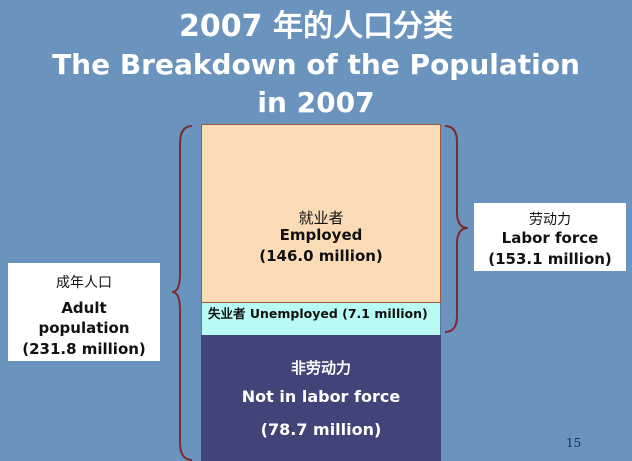  Describe the element at coordinates (321, 429) in the screenshot. I see `not-in-labor-force-value: (78.7 million)` at that location.